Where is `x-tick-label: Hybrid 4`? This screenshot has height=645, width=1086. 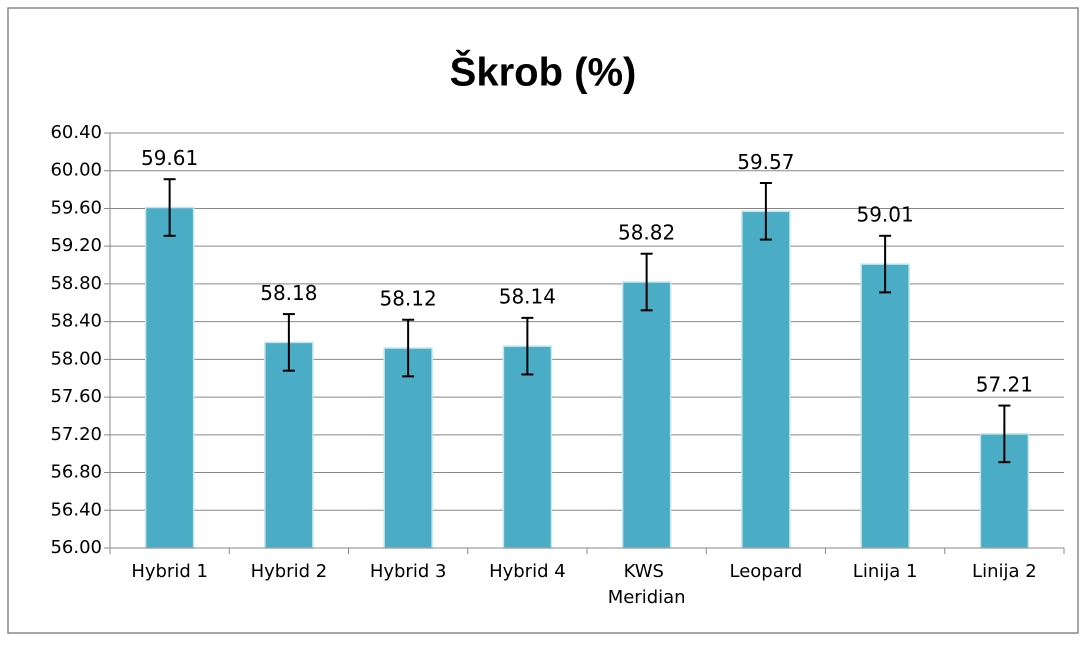 x-tick-label: Hybrid 4 is located at coordinates (527, 571).